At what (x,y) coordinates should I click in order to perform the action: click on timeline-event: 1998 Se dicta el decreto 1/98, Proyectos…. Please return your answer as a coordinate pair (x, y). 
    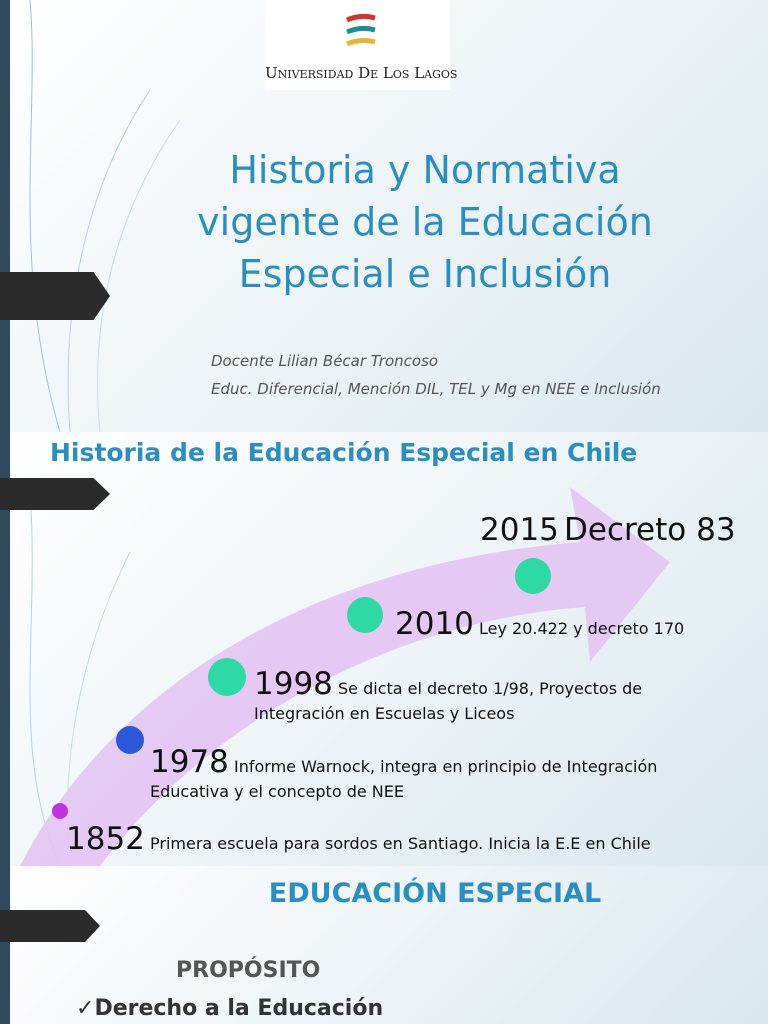
    Looking at the image, I should click on (494, 697).